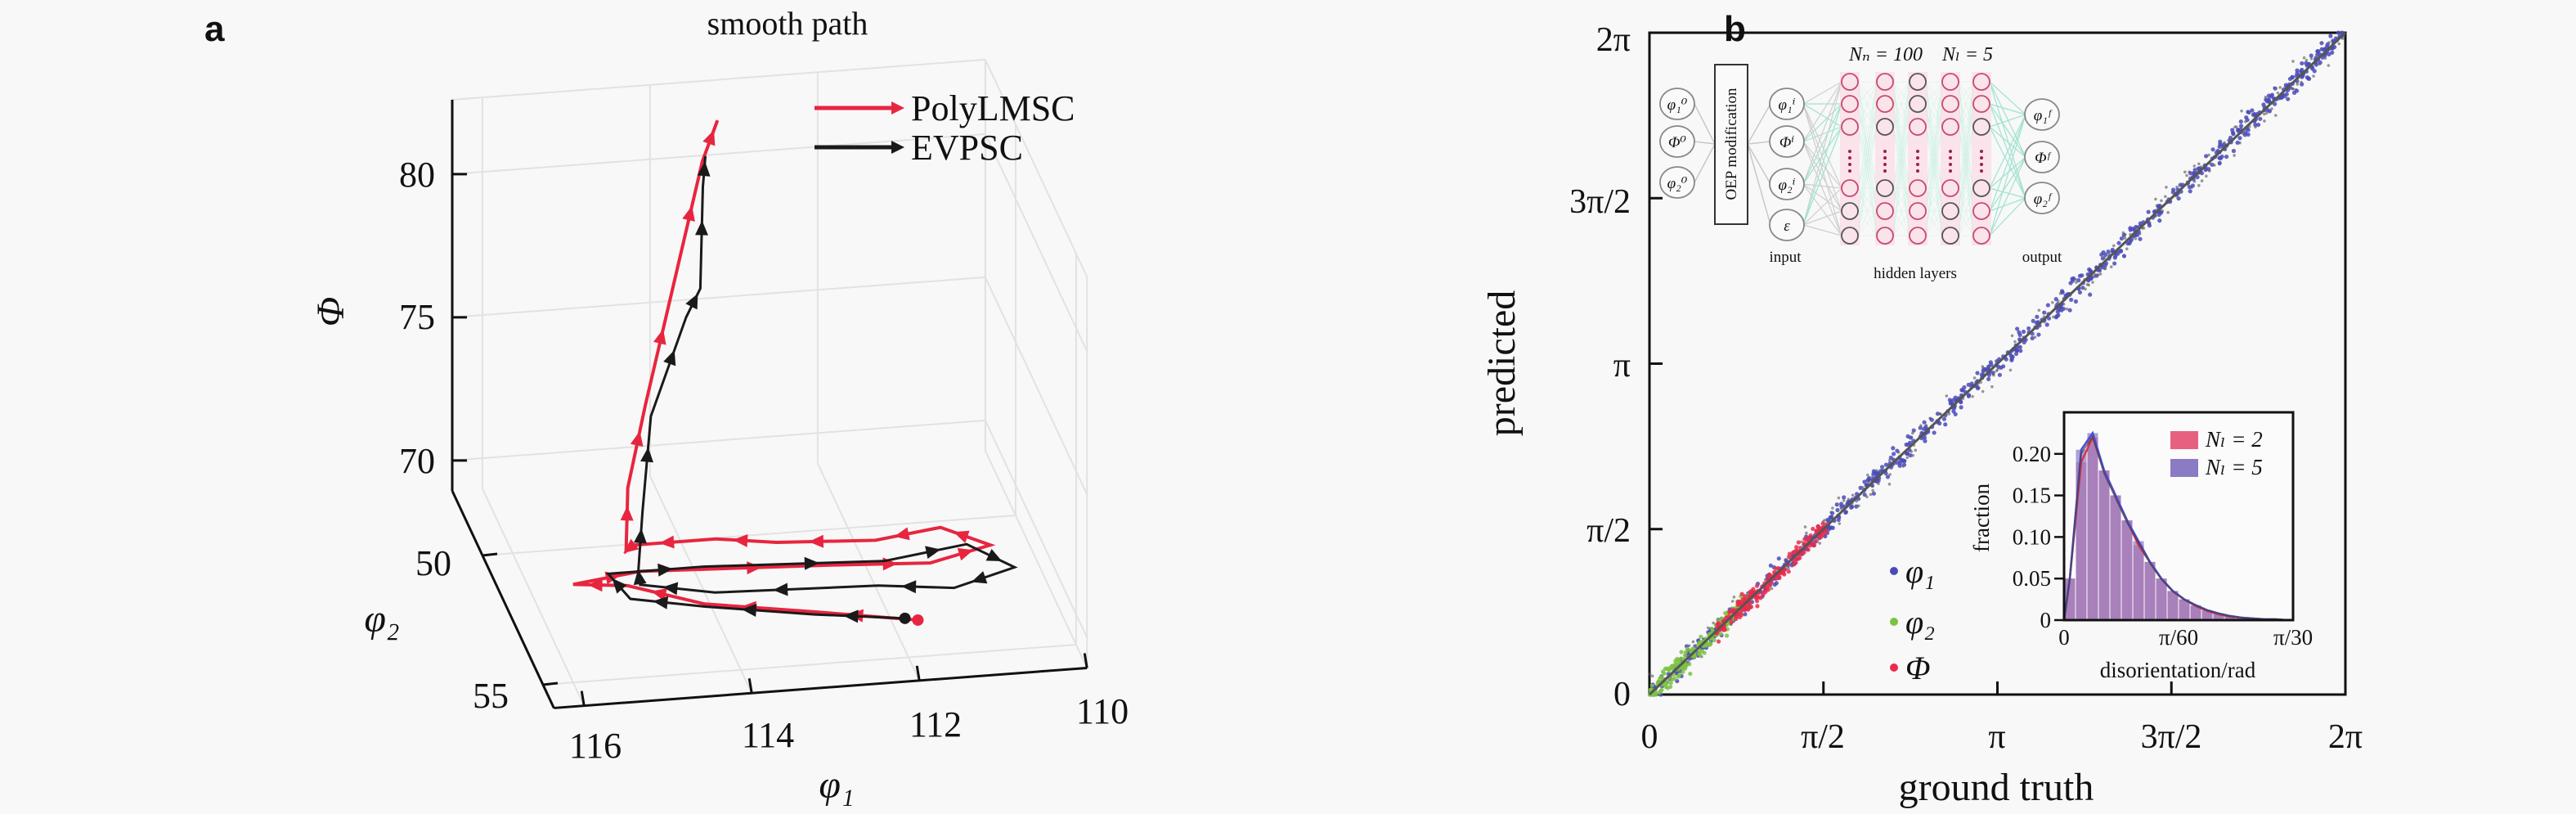 The image size is (2576, 814). Describe the element at coordinates (1787, 226) in the screenshot. I see `input-node-label: ε` at that location.